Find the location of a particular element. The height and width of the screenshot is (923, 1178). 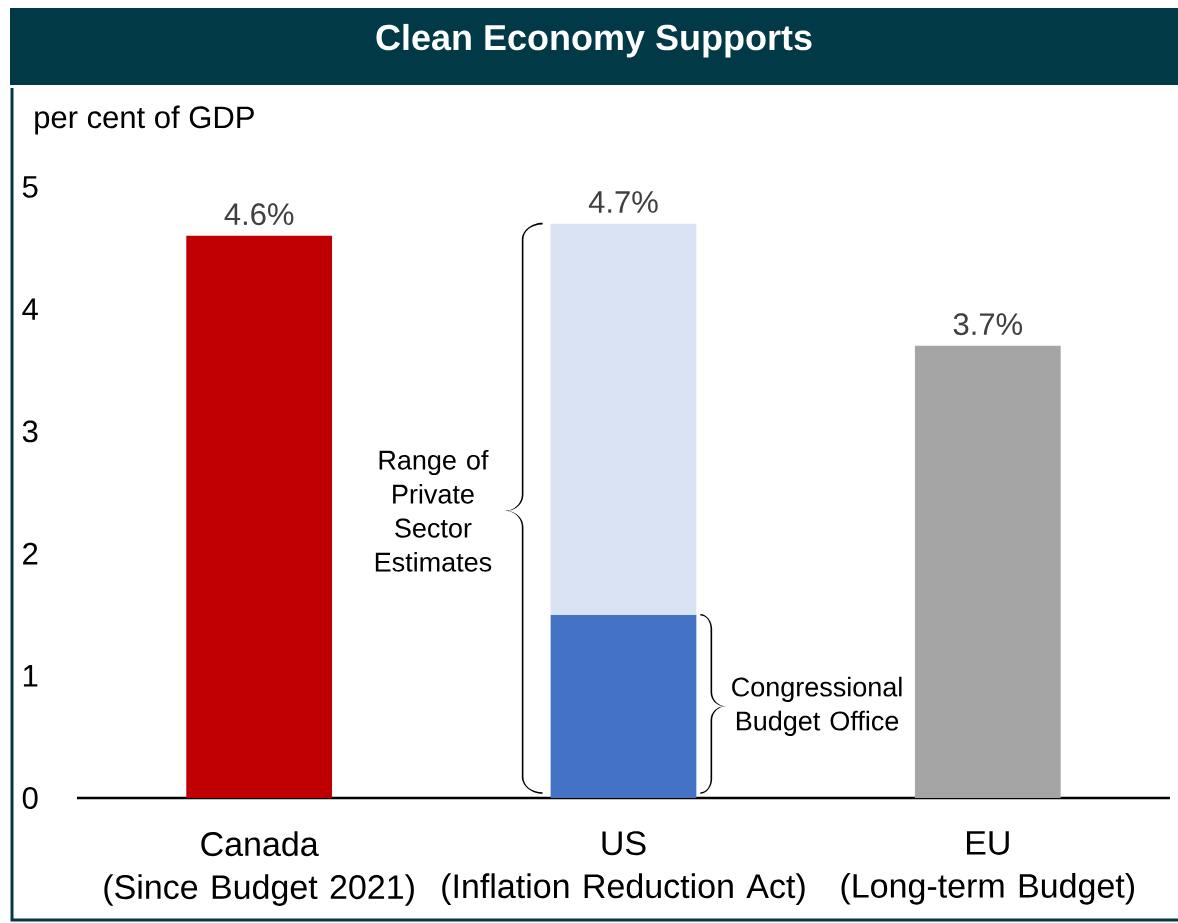

y-tick-label: 1 is located at coordinates (30, 676).